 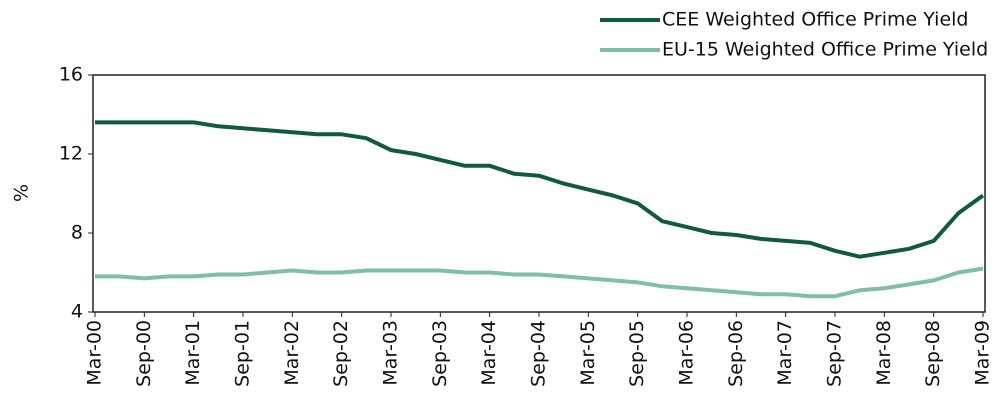 What do you see at coordinates (292, 353) in the screenshot?
I see `x-tick-label: Mar-02` at bounding box center [292, 353].